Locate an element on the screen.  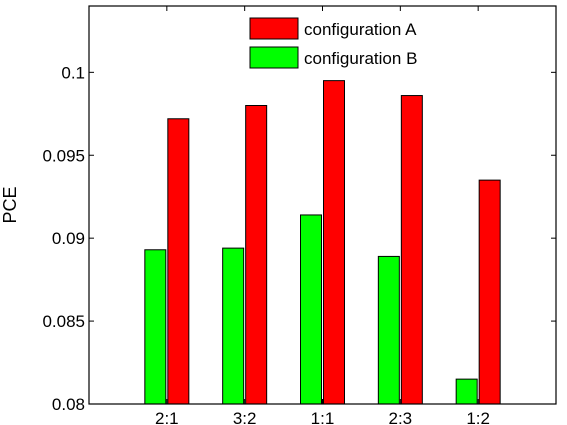
x-tick-label: 1:1 is located at coordinates (323, 417).